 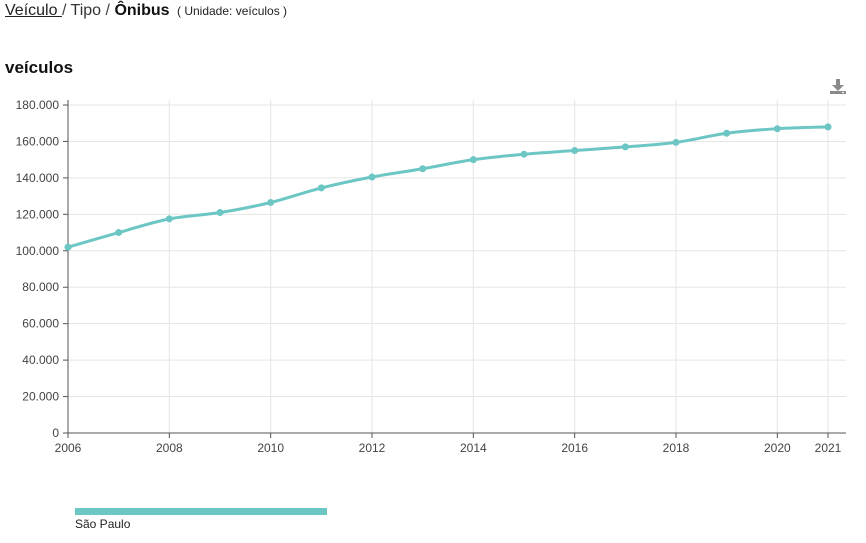 What do you see at coordinates (40, 360) in the screenshot?
I see `y-tick-label: 40.000` at bounding box center [40, 360].